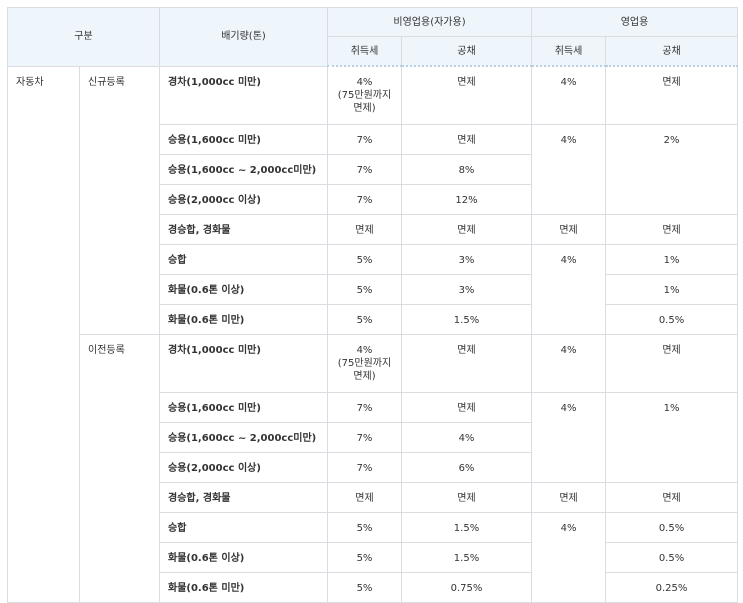 The width and height of the screenshot is (743, 603). I want to click on table-row: 승용(2,000cc 이상) 7% 12%, so click(373, 199).